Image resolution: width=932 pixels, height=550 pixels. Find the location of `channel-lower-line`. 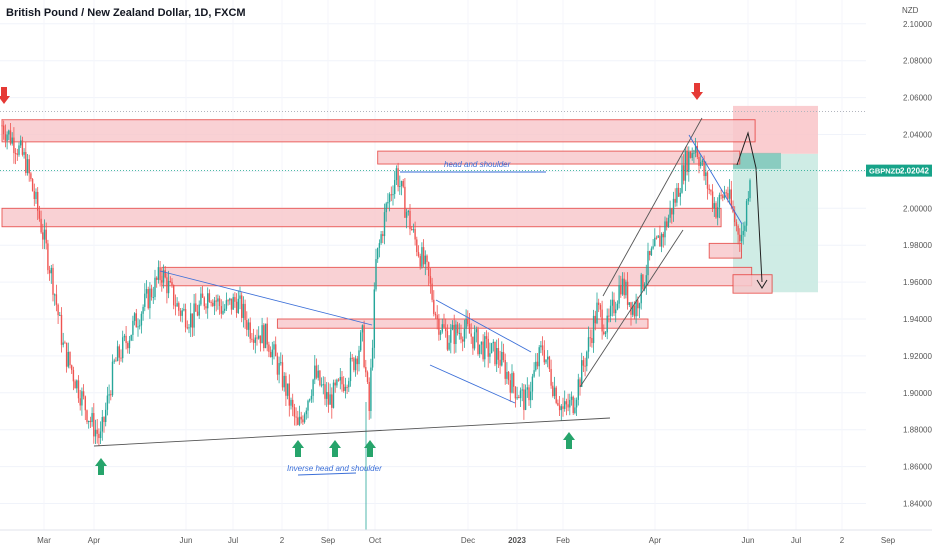

channel-lower-line is located at coordinates (472, 384).